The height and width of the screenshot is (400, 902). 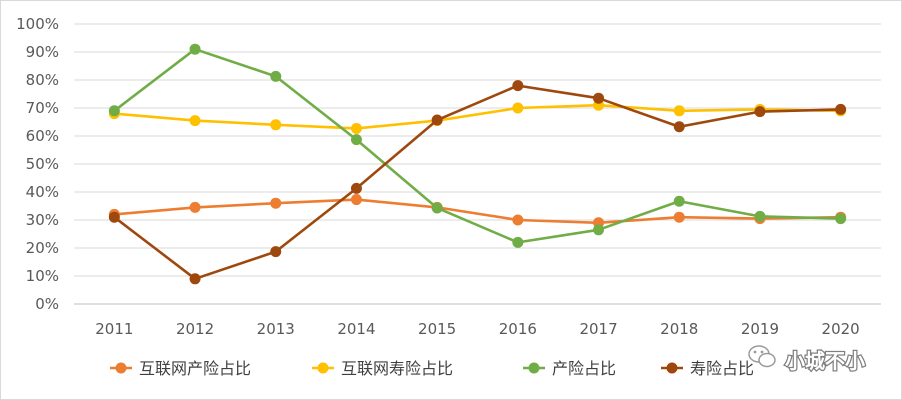 I want to click on legend-item: 互联网寿险占比, so click(x=382, y=368).